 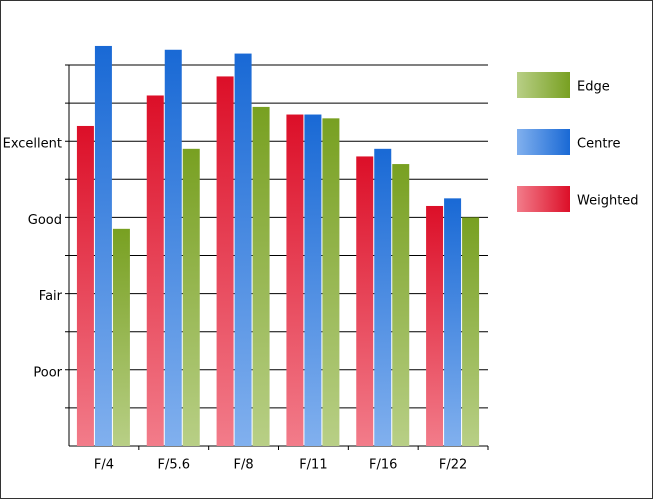 I want to click on x-tick-label: F/4, so click(x=104, y=465).